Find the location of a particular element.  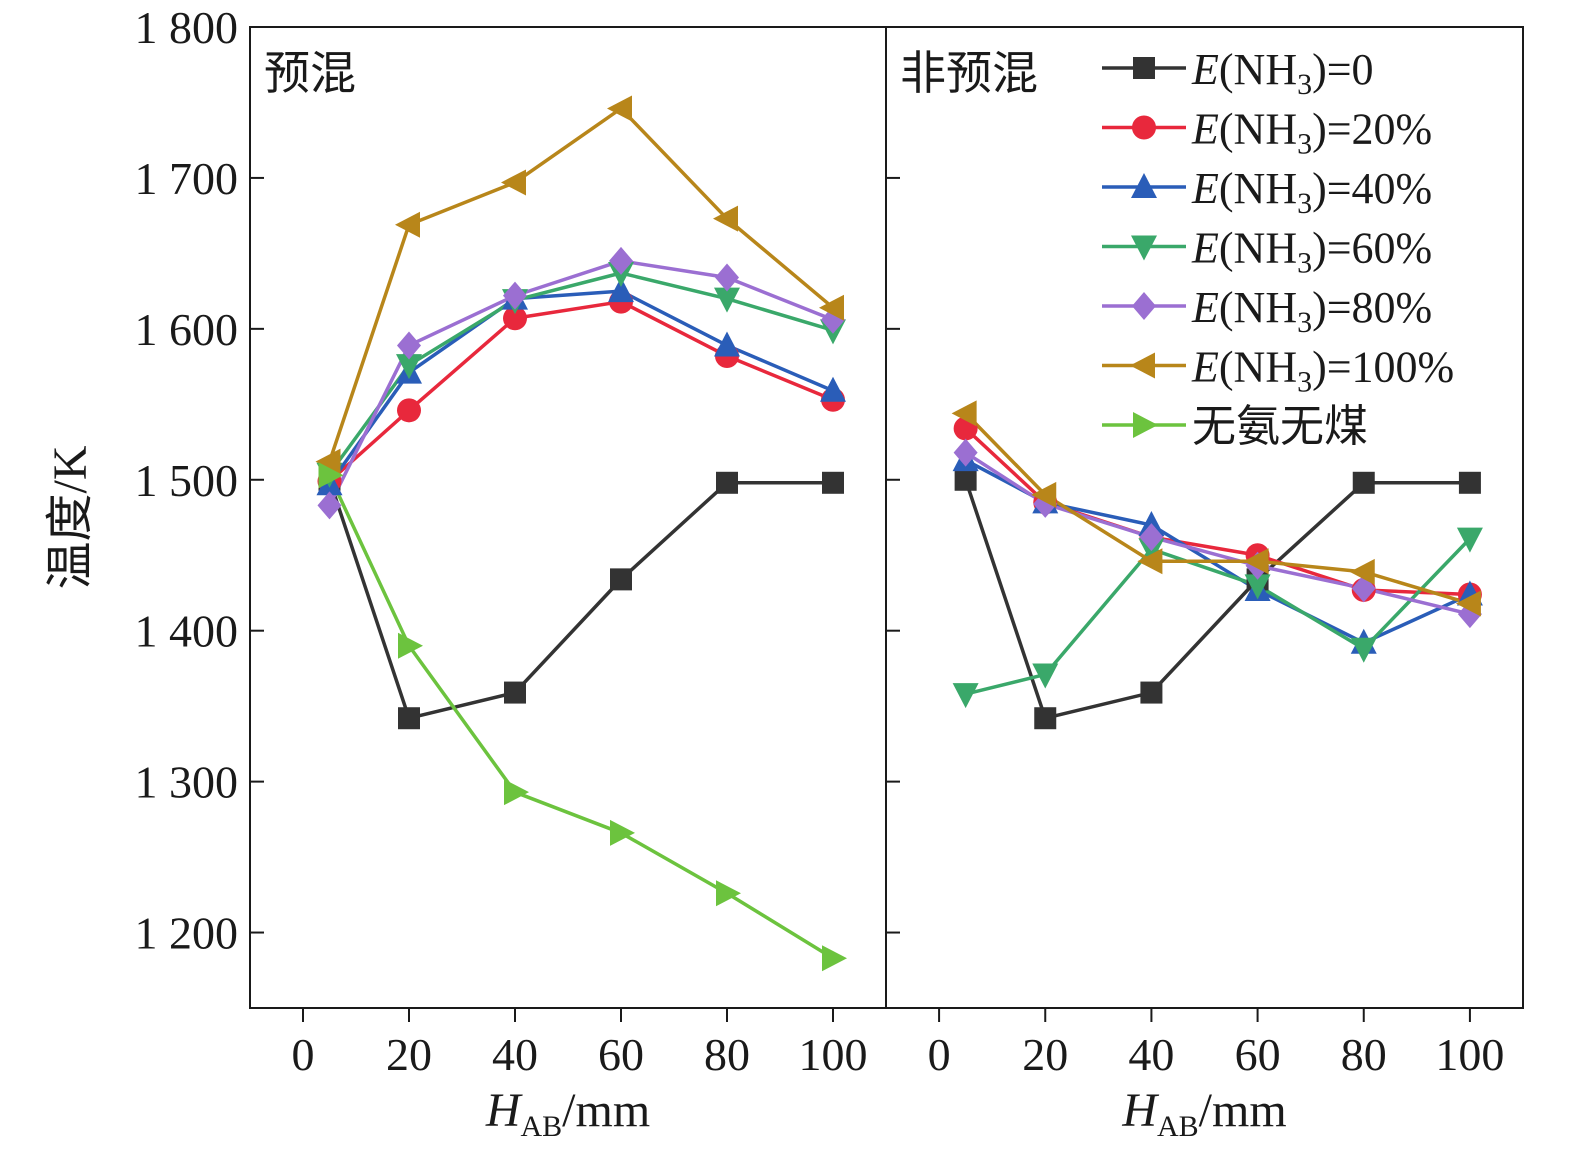

legend-label-rest: )=60% is located at coordinates (1372, 248).